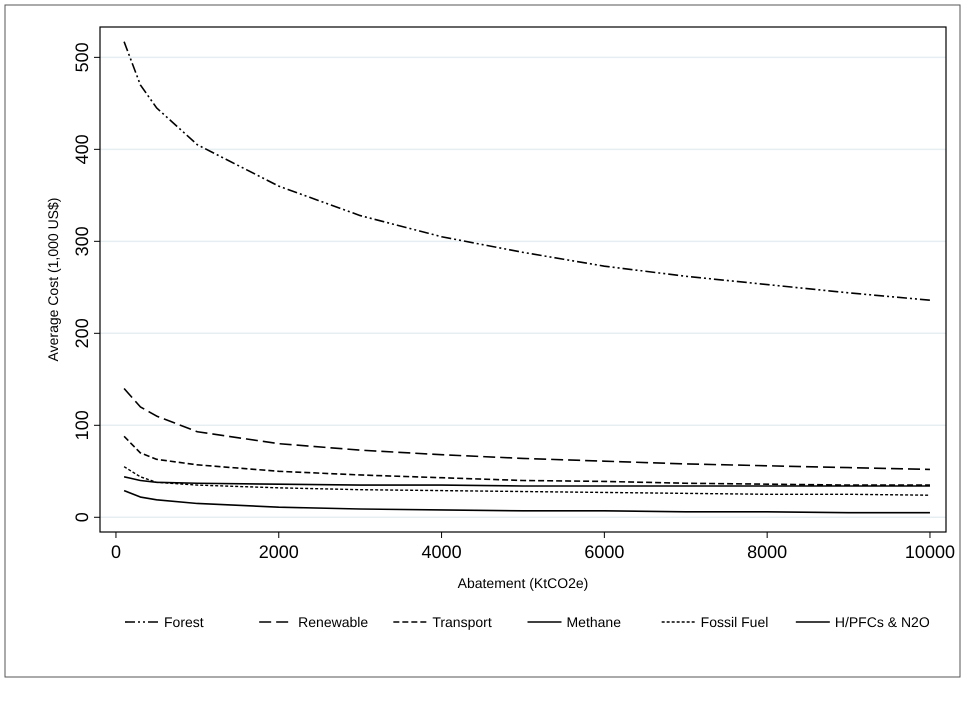  I want to click on legend-label: Transport, so click(462, 622).